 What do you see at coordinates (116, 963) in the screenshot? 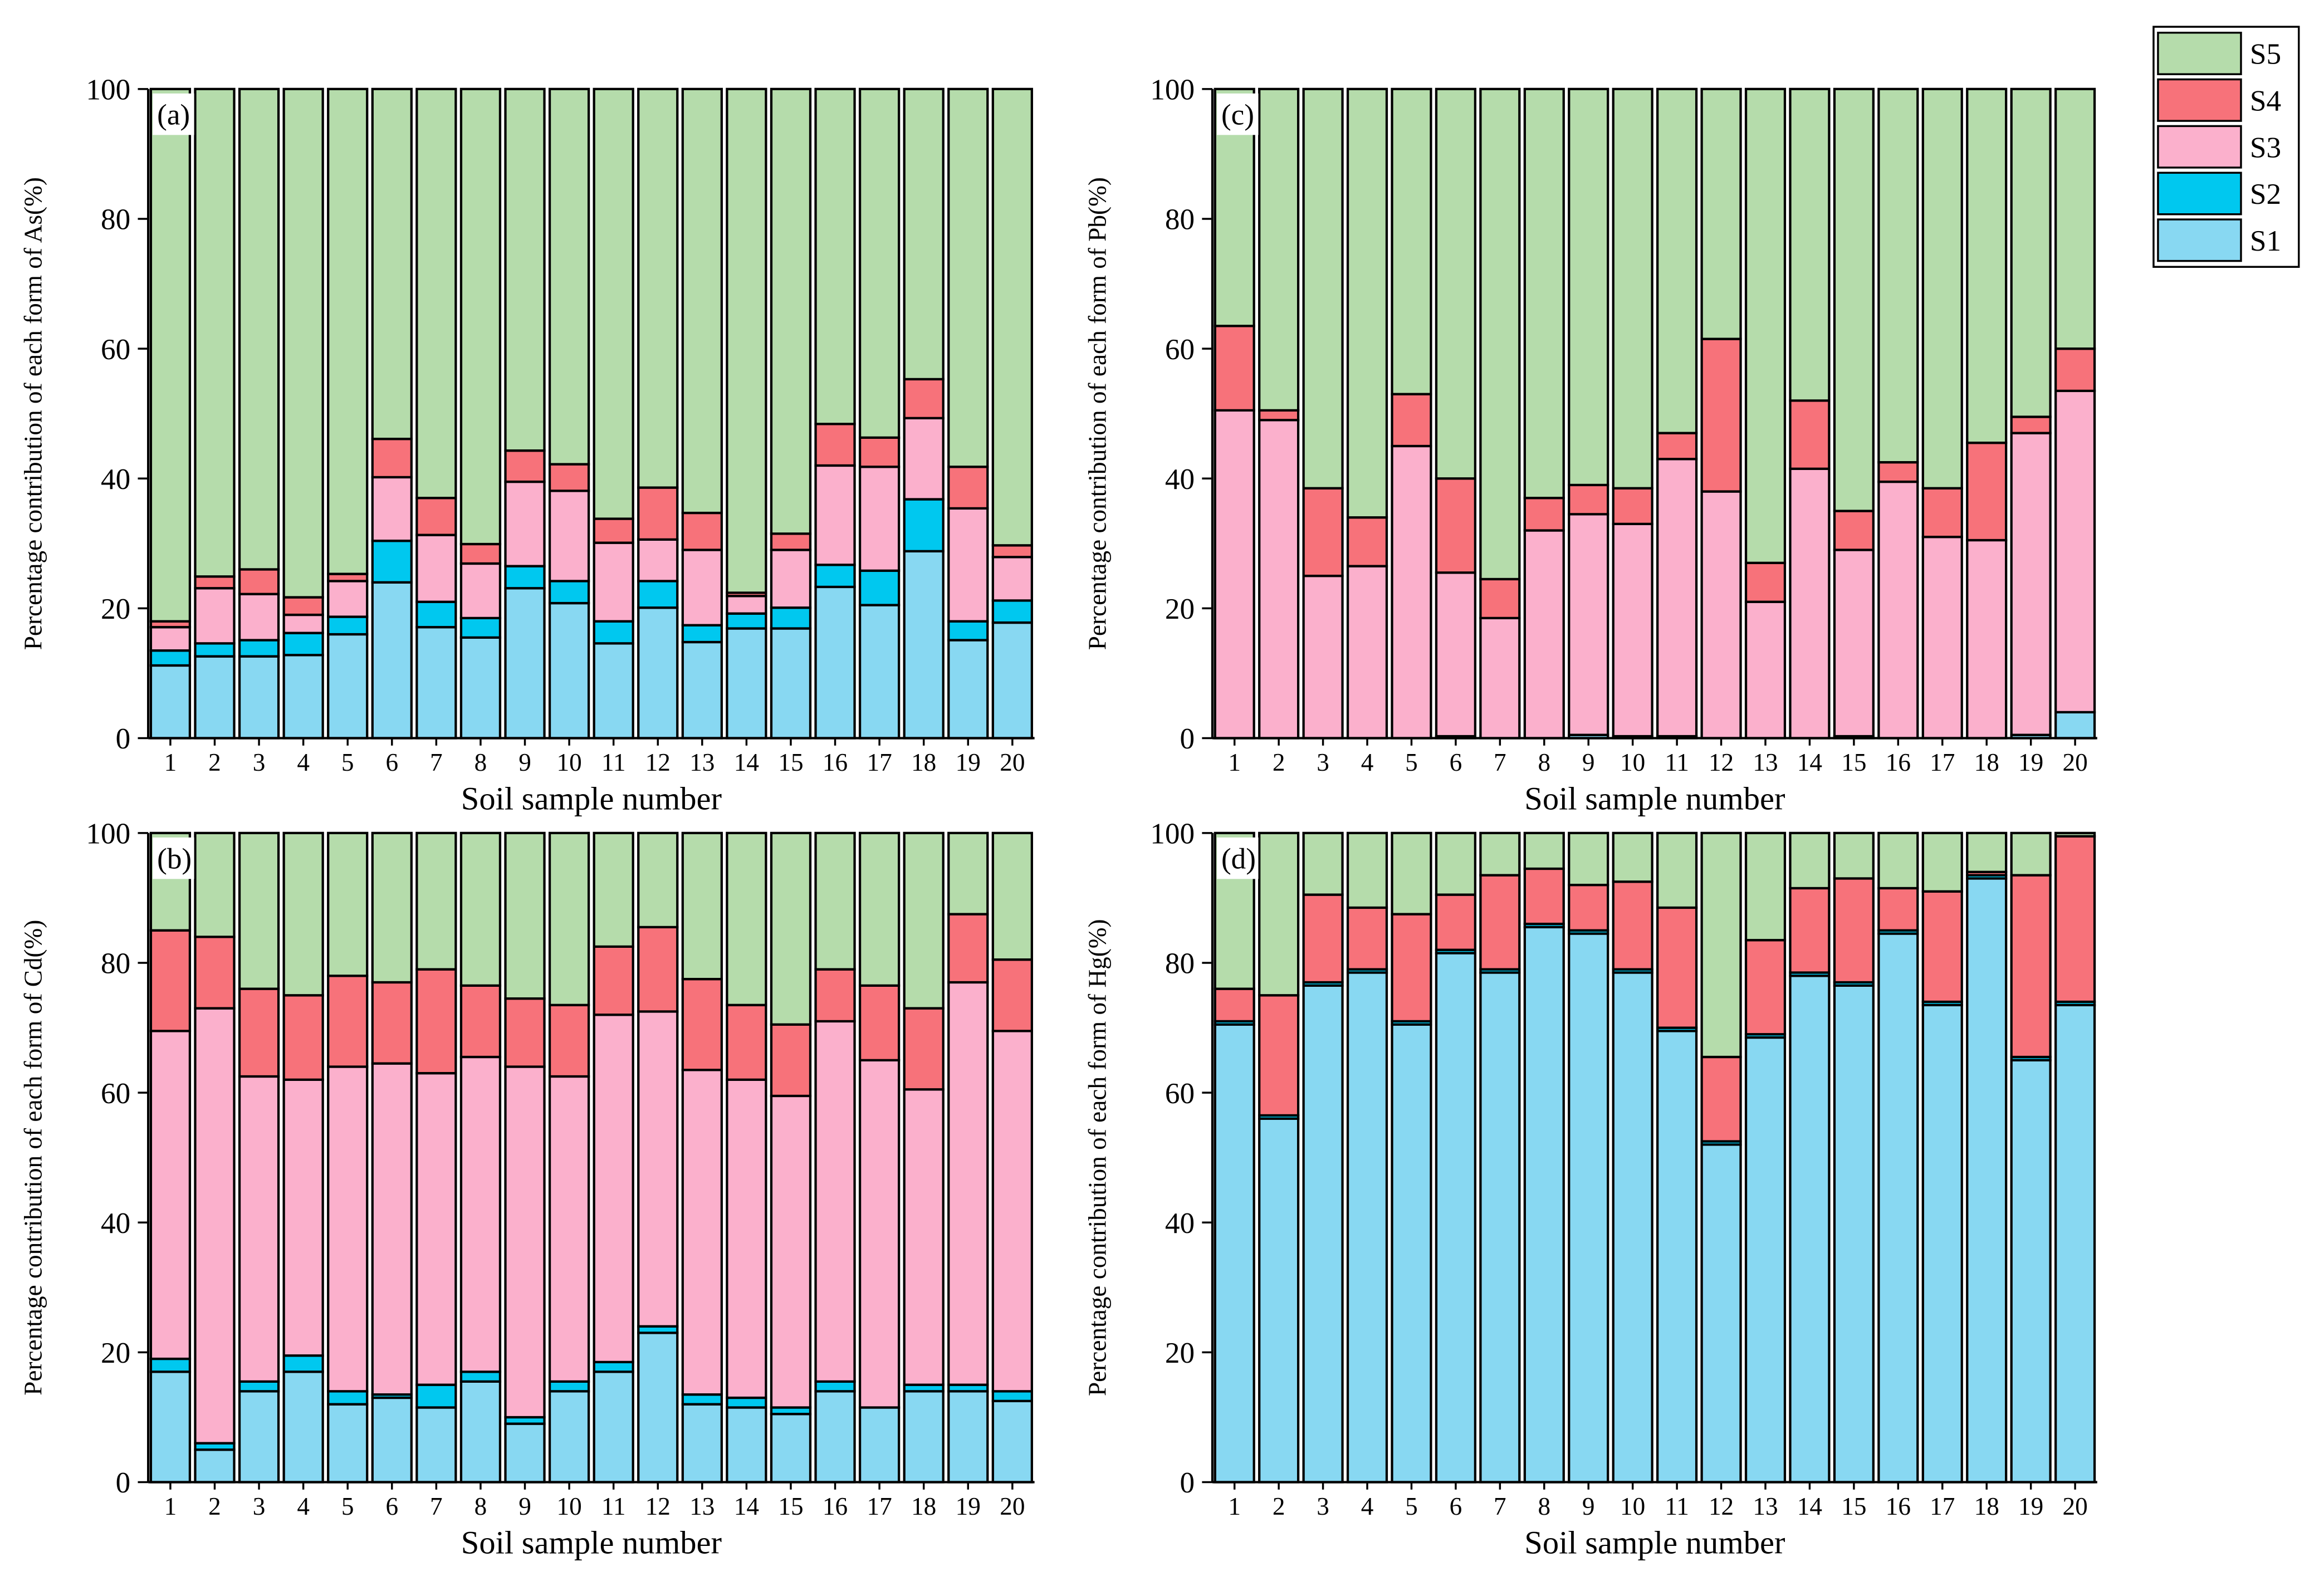
I see `y-tick-label: 80` at bounding box center [116, 963].